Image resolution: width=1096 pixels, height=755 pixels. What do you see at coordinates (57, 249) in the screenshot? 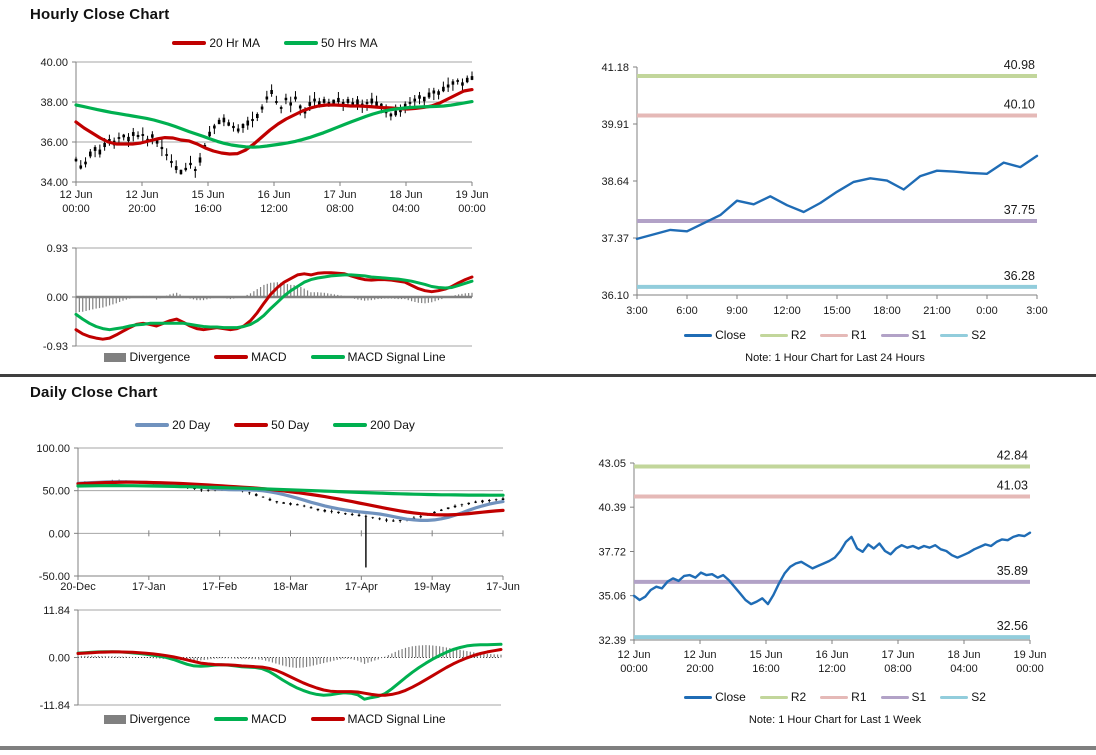
I see `y-tick-label: 0.93` at bounding box center [57, 249].